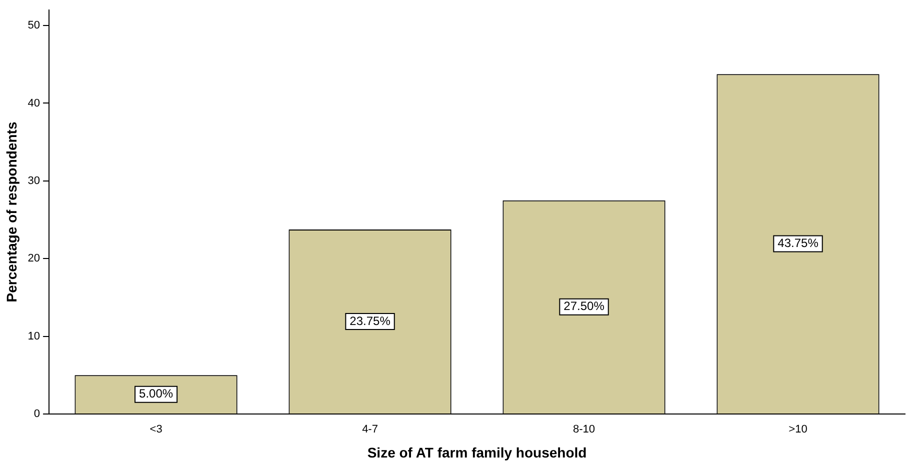 This screenshot has height=466, width=915. What do you see at coordinates (37, 414) in the screenshot?
I see `y-tick-label: 0` at bounding box center [37, 414].